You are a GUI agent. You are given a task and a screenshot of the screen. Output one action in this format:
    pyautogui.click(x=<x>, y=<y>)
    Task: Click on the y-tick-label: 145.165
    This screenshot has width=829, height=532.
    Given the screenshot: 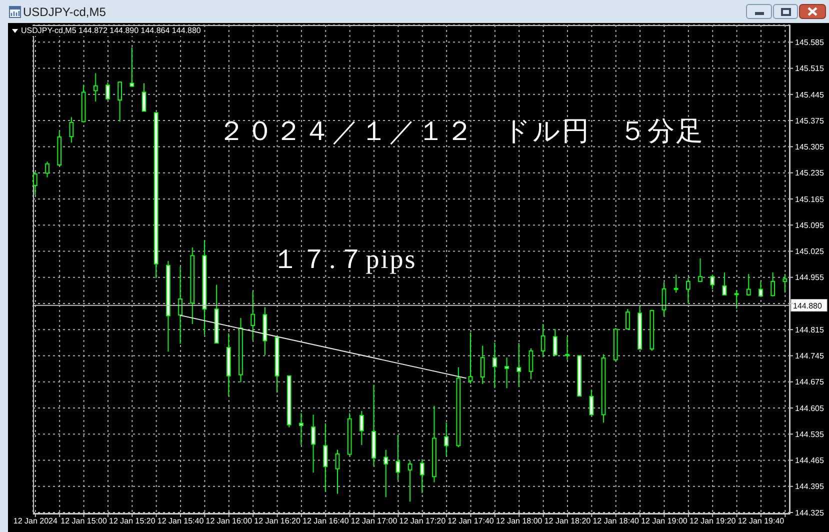 What is the action you would take?
    pyautogui.click(x=809, y=199)
    